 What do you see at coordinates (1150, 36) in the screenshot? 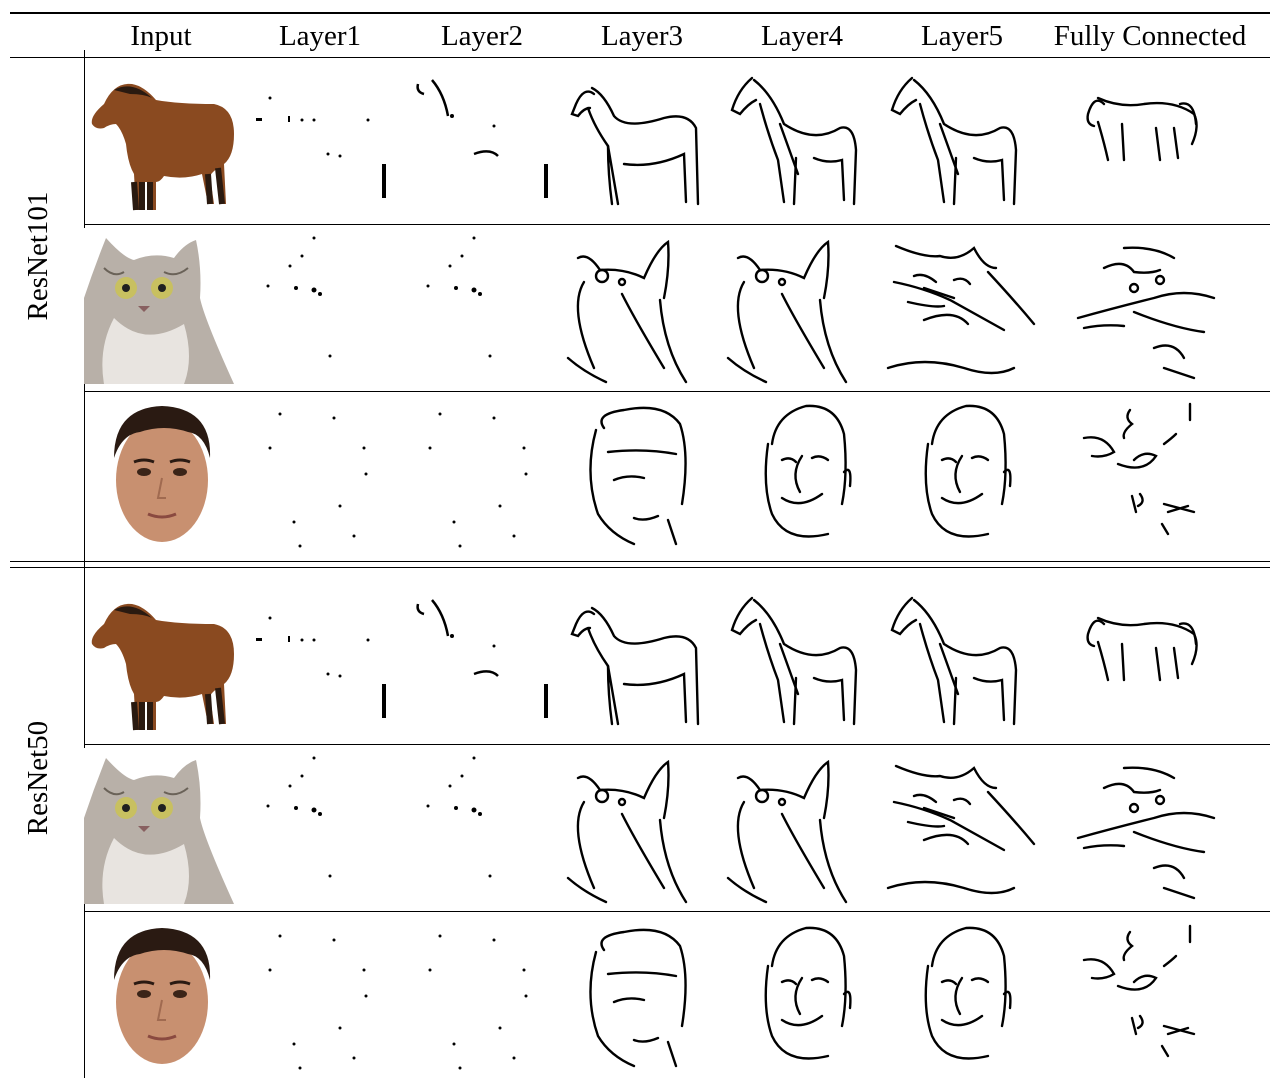
I see `column-header-fully-connected: Fully Connected` at bounding box center [1150, 36].